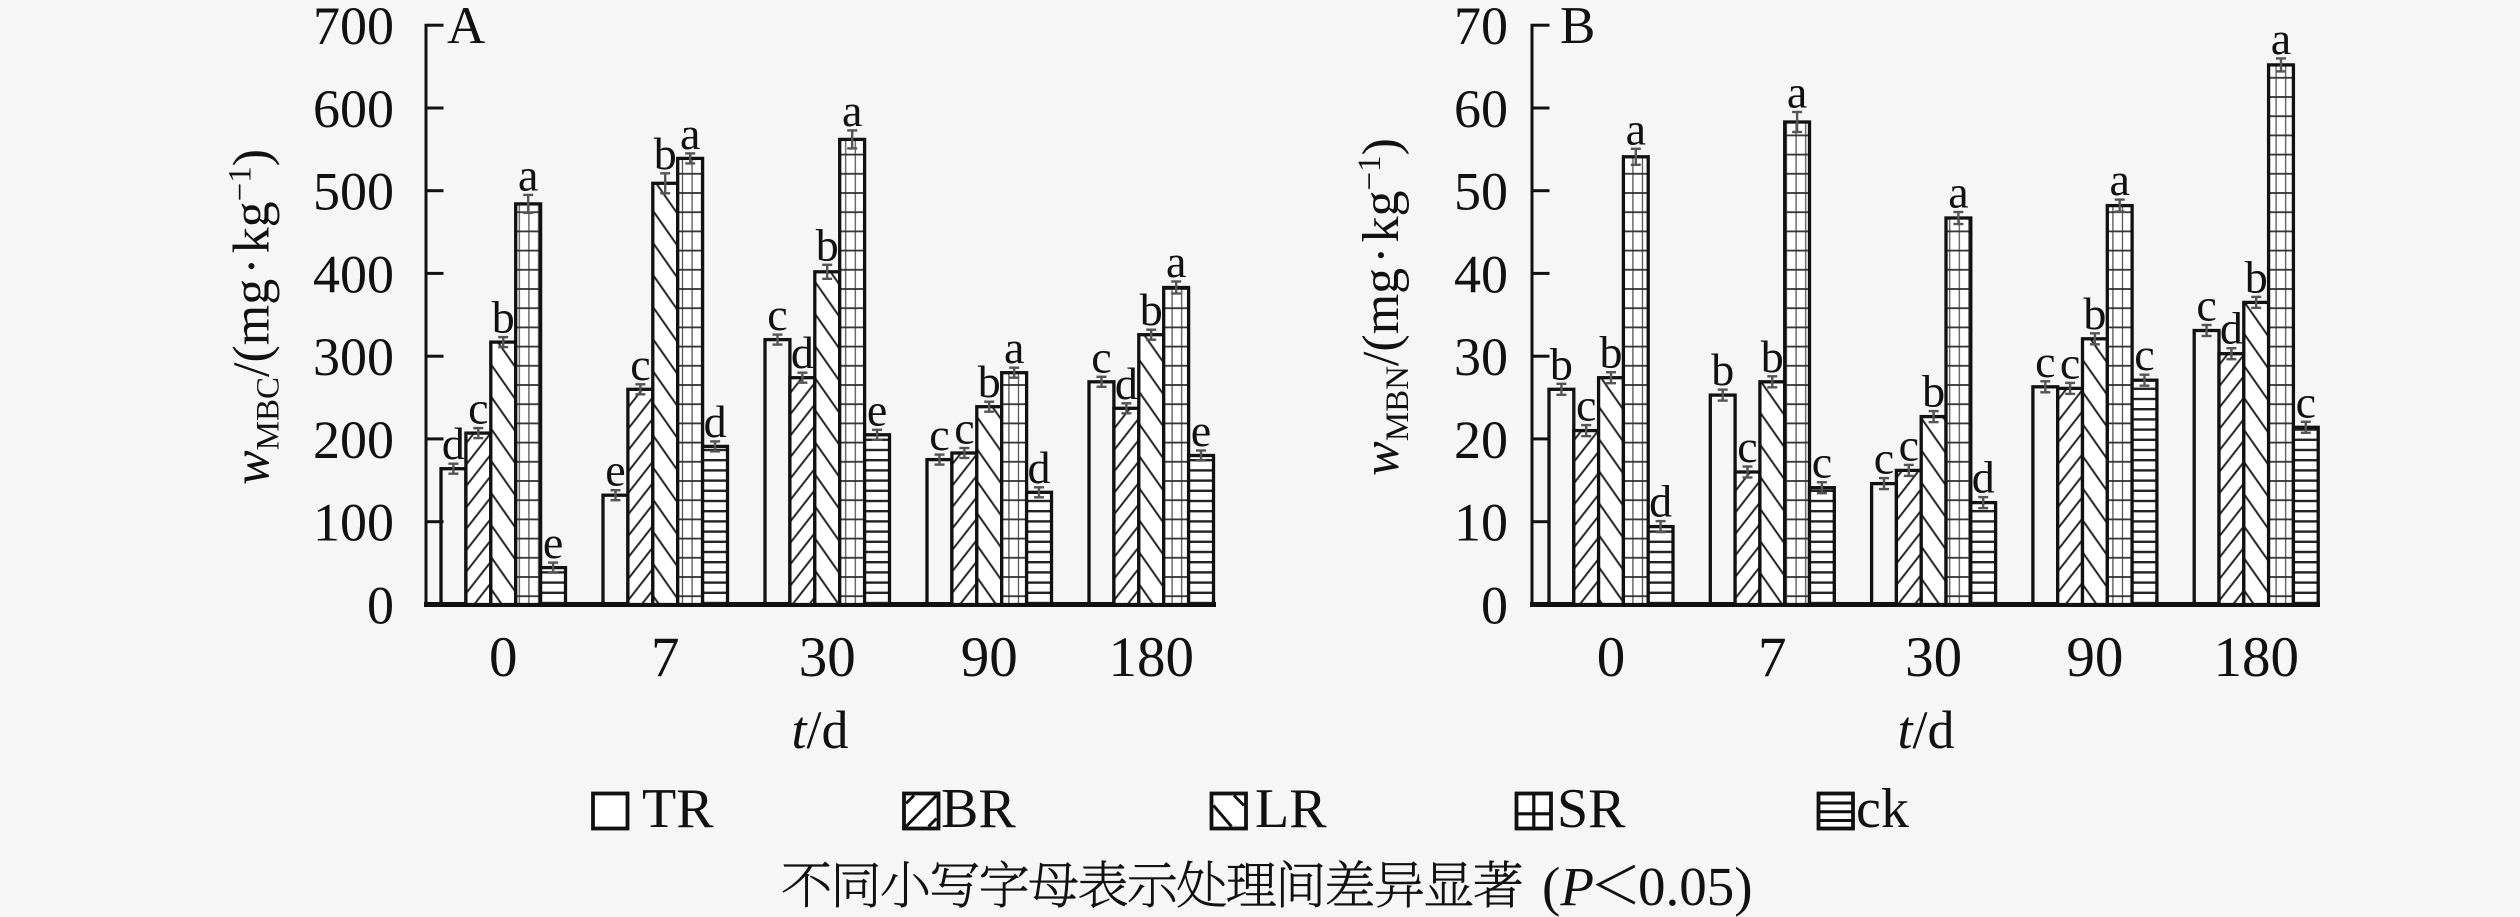 Image resolution: width=2520 pixels, height=917 pixels. Describe the element at coordinates (353, 28) in the screenshot. I see `svg-text: 700` at that location.